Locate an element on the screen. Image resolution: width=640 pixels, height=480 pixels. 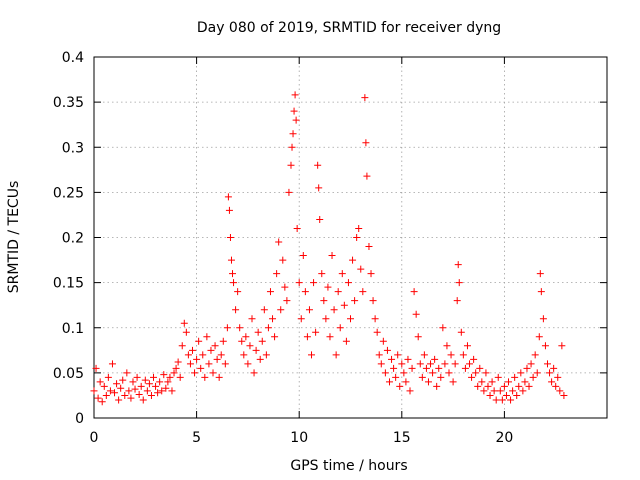
x-tick-label: 10 is located at coordinates (299, 438).